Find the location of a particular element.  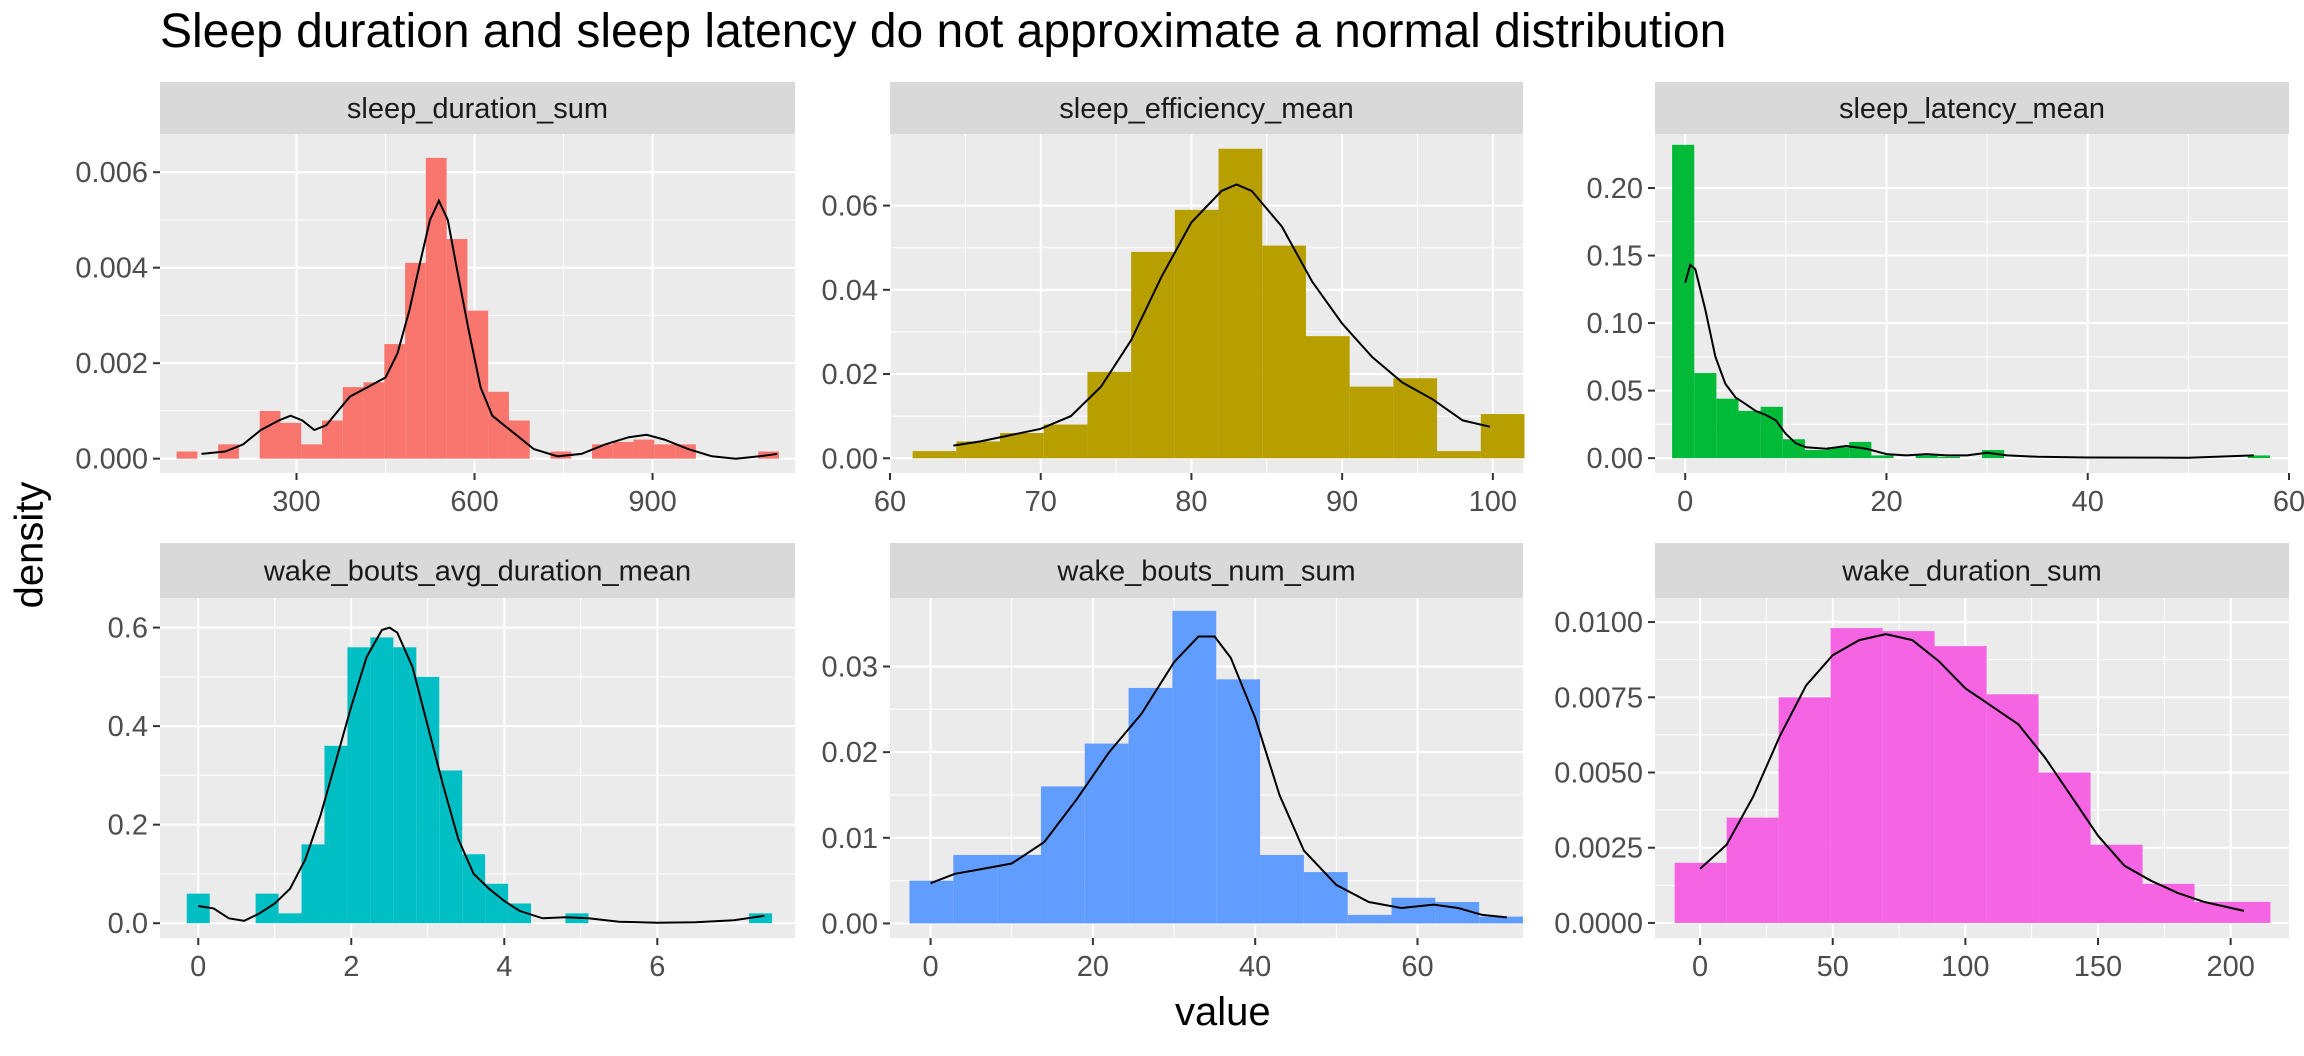

y-tick-label: 0.0025 is located at coordinates (1598, 849).